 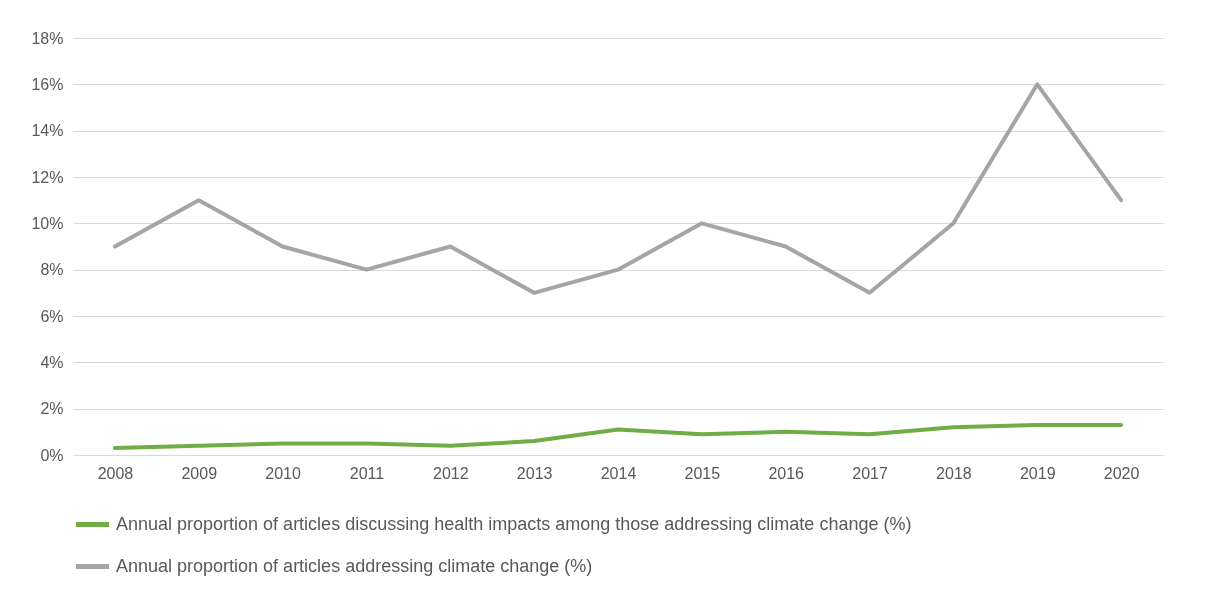 I want to click on x-tick-label: 2019, so click(x=1037, y=473).